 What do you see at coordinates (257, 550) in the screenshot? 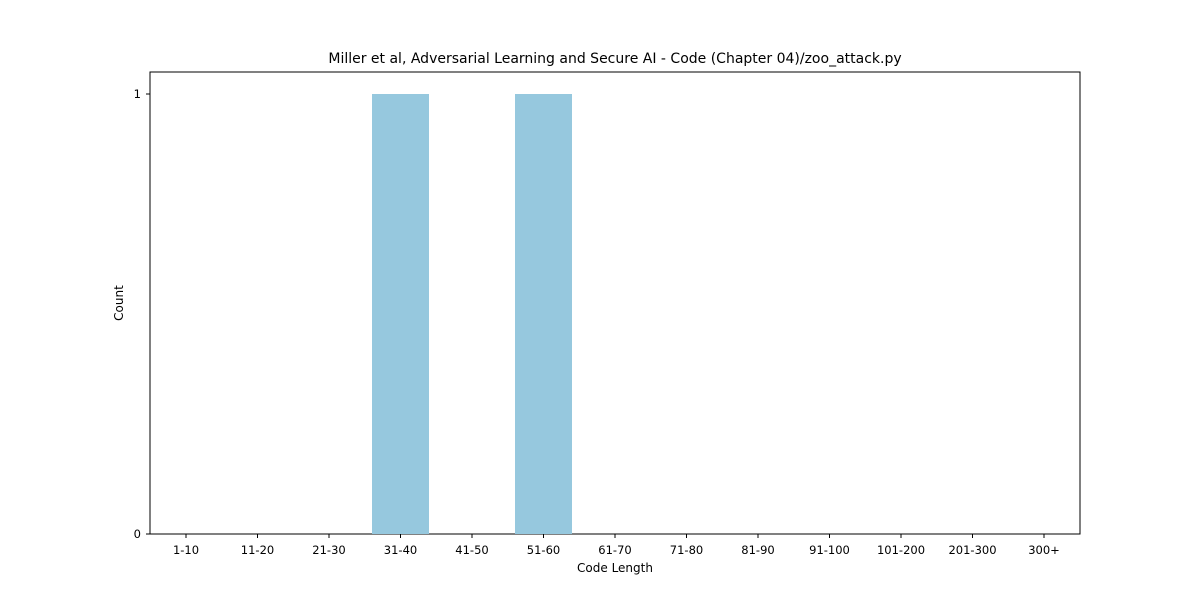
I see `x-tick-label: 11-20` at bounding box center [257, 550].